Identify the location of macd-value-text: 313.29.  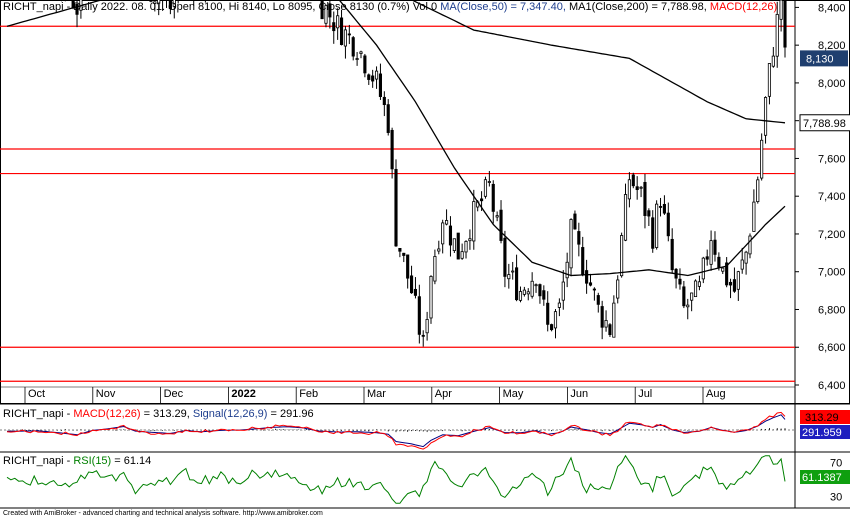
(822, 418).